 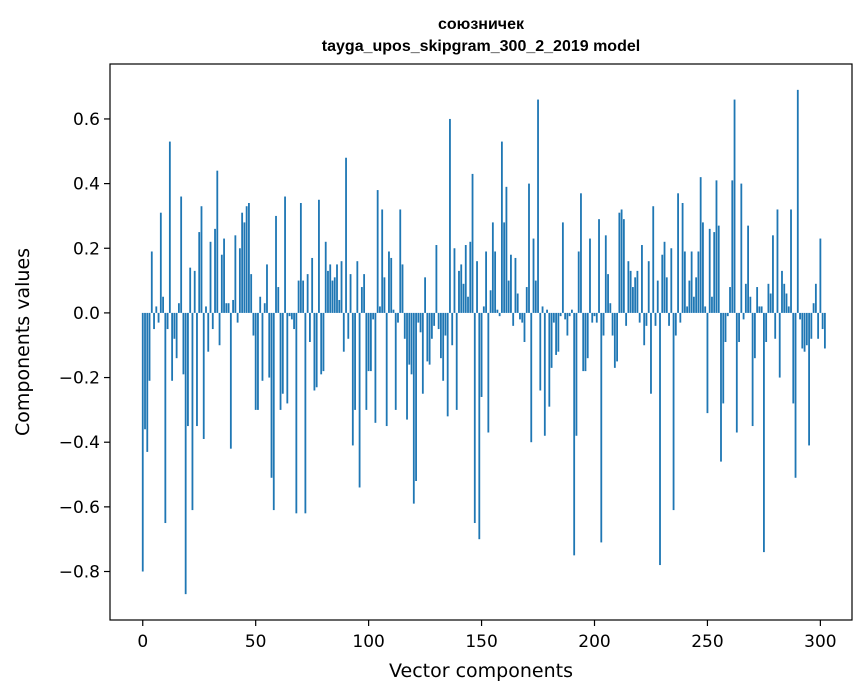 I want to click on y-axis-label: Components values, so click(x=23, y=342).